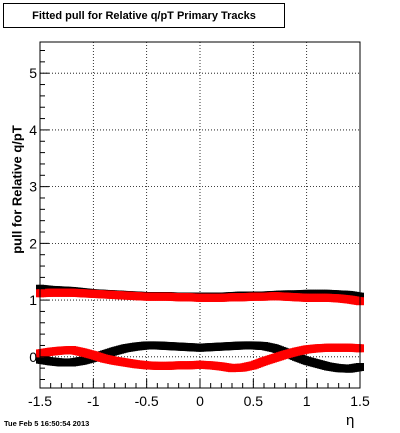 The height and width of the screenshot is (433, 400). Describe the element at coordinates (93, 401) in the screenshot. I see `x-tick-label: -1` at that location.